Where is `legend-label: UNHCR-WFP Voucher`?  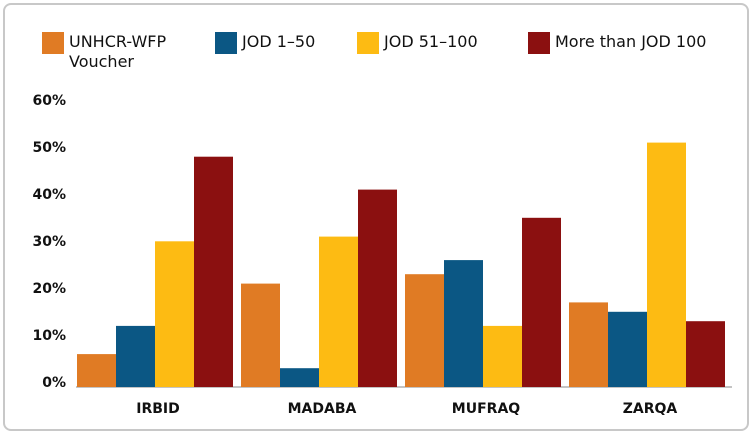 legend-label: UNHCR-WFP Voucher is located at coordinates (118, 51).